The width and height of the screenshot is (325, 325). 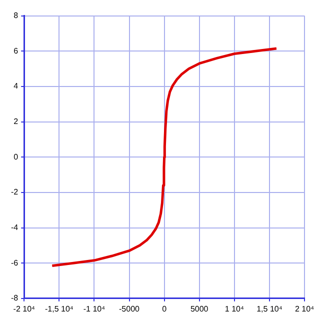 What do you see at coordinates (16, 51) in the screenshot?
I see `y-tick-label: 6` at bounding box center [16, 51].